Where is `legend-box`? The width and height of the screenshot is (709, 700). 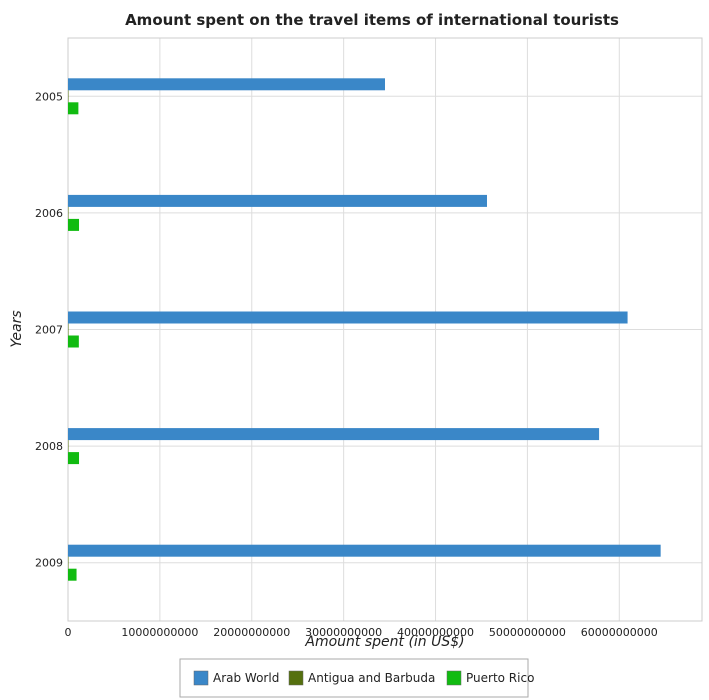 legend-box is located at coordinates (354, 678).